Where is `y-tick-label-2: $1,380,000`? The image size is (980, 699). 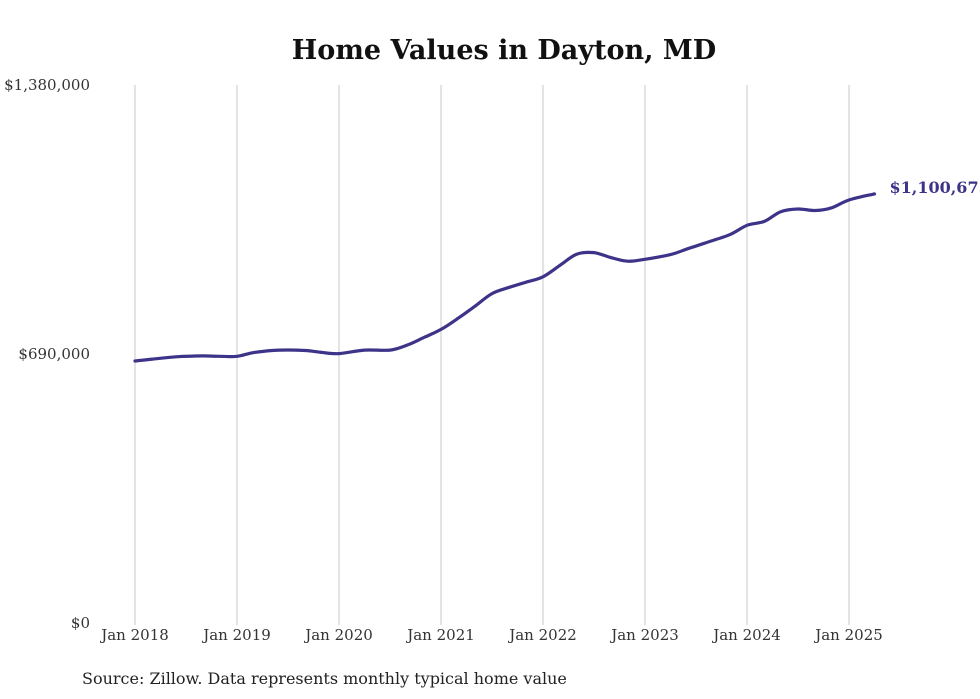
y-tick-label-2: $1,380,000 is located at coordinates (47, 85).